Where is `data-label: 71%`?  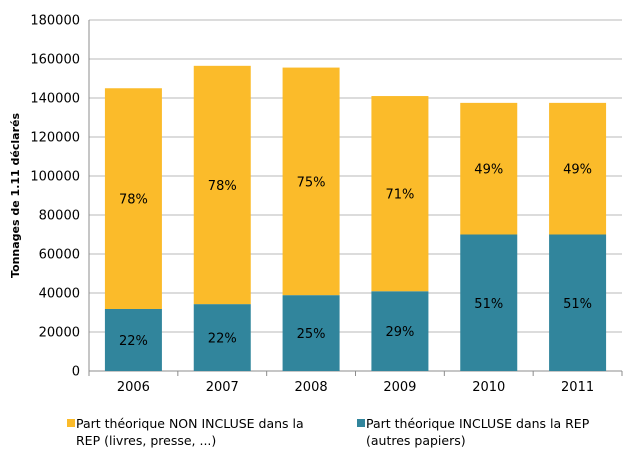 data-label: 71% is located at coordinates (399, 195).